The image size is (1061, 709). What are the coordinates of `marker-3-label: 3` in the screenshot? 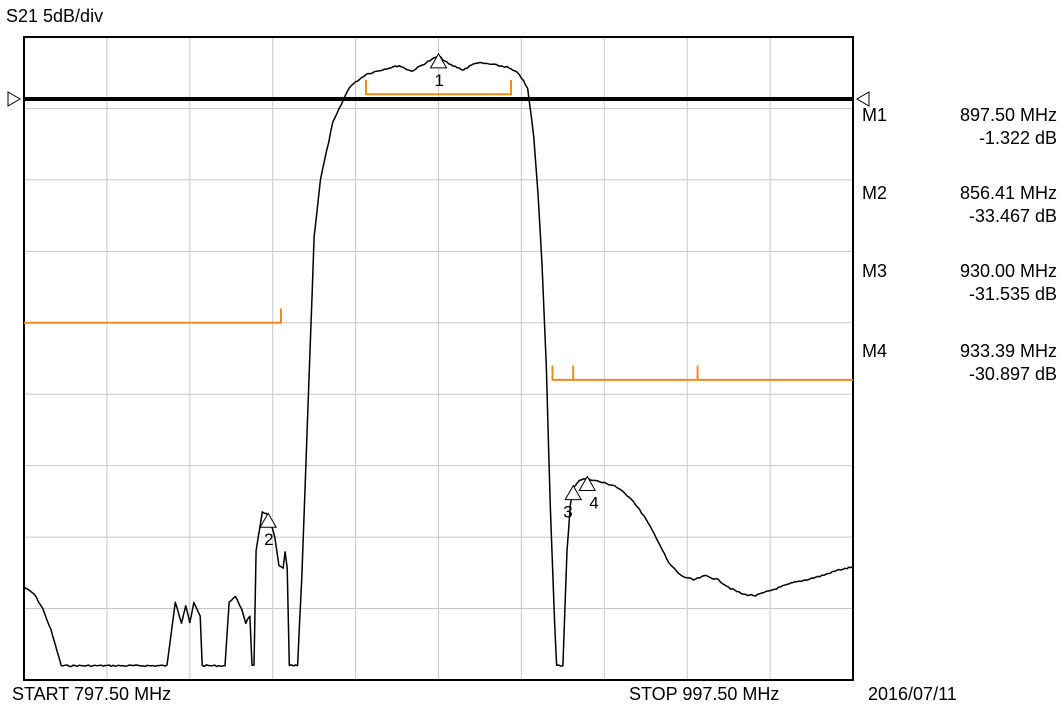 It's located at (567, 512).